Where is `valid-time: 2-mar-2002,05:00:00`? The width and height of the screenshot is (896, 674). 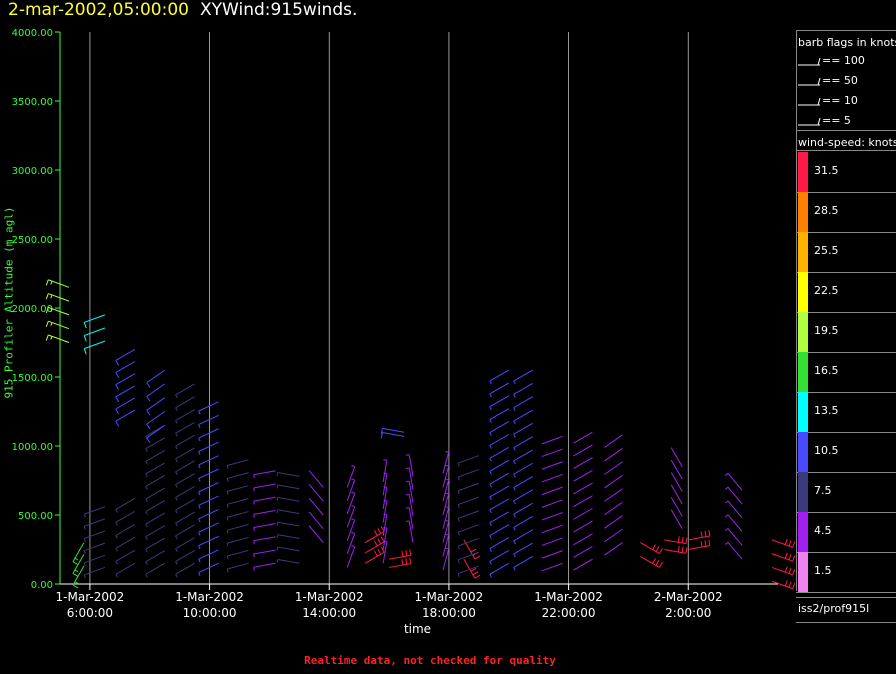 valid-time: 2-mar-2002,05:00:00 is located at coordinates (98, 10).